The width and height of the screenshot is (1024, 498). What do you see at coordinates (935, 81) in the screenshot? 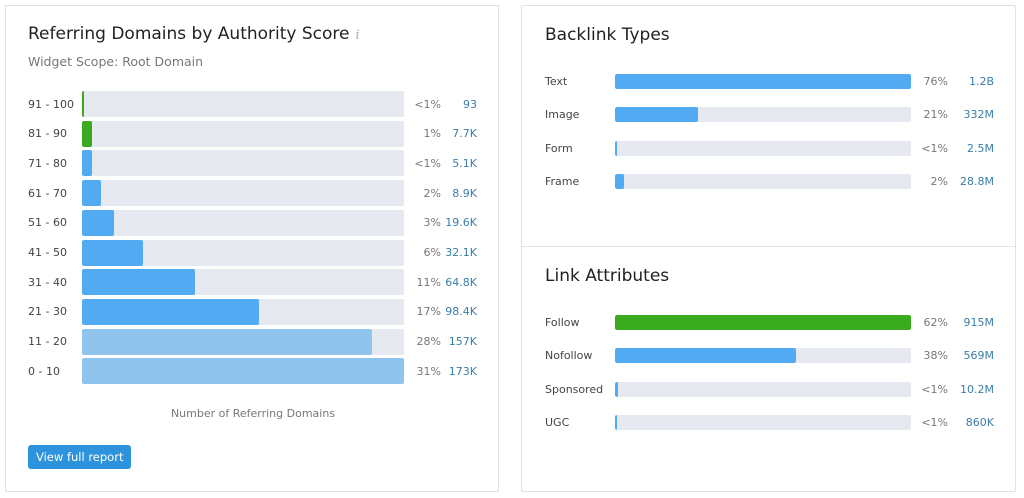
I see `row-percent: 76%` at bounding box center [935, 81].